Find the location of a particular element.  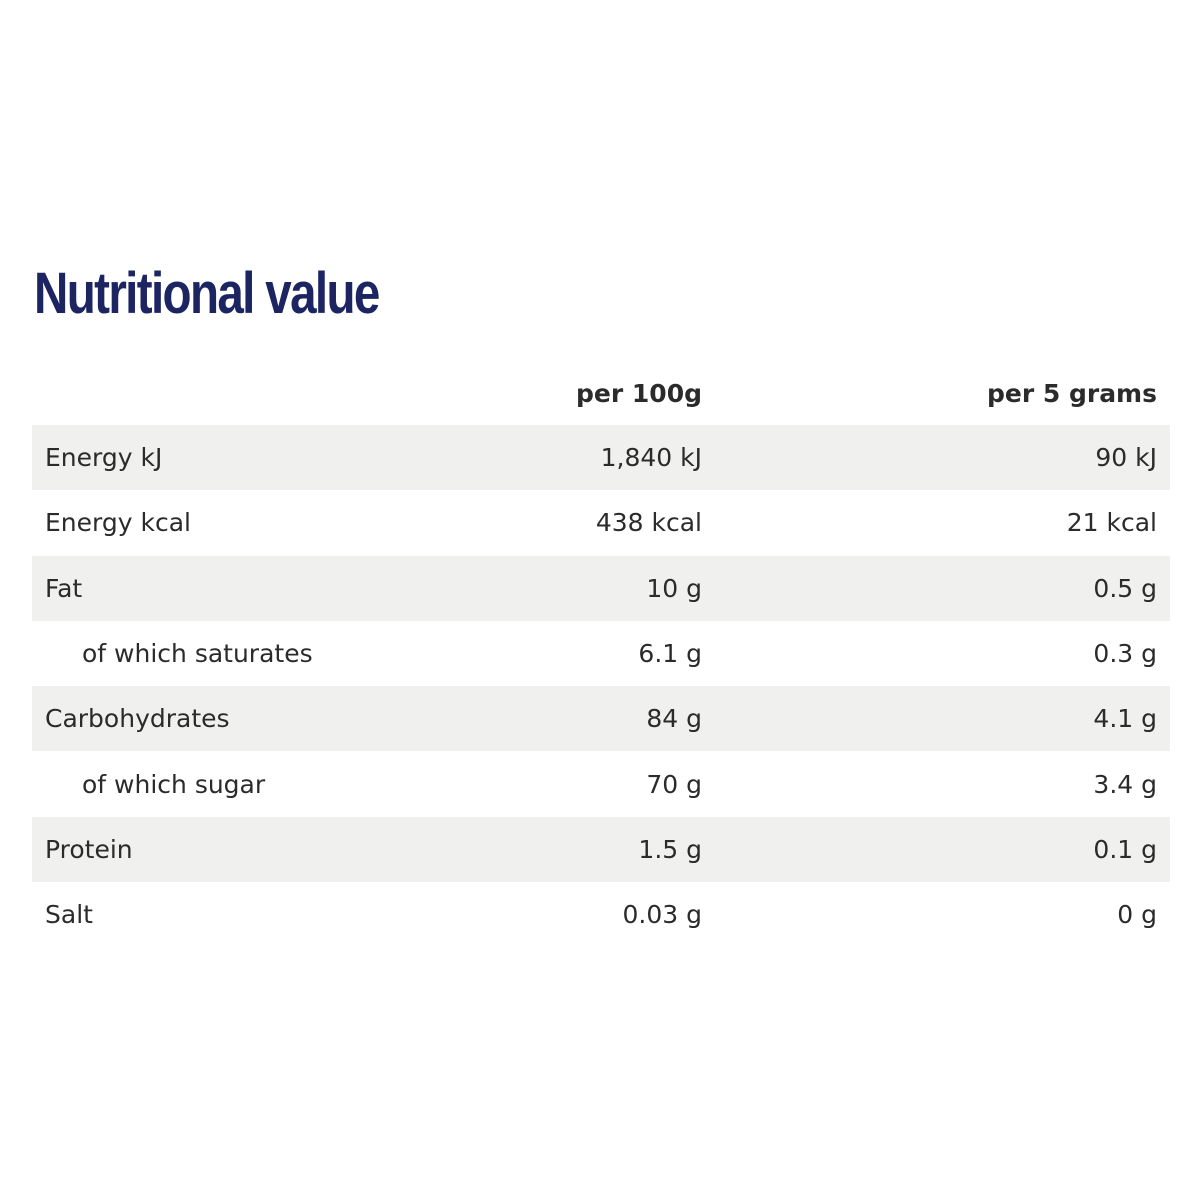

row-label: Fat is located at coordinates (64, 588).